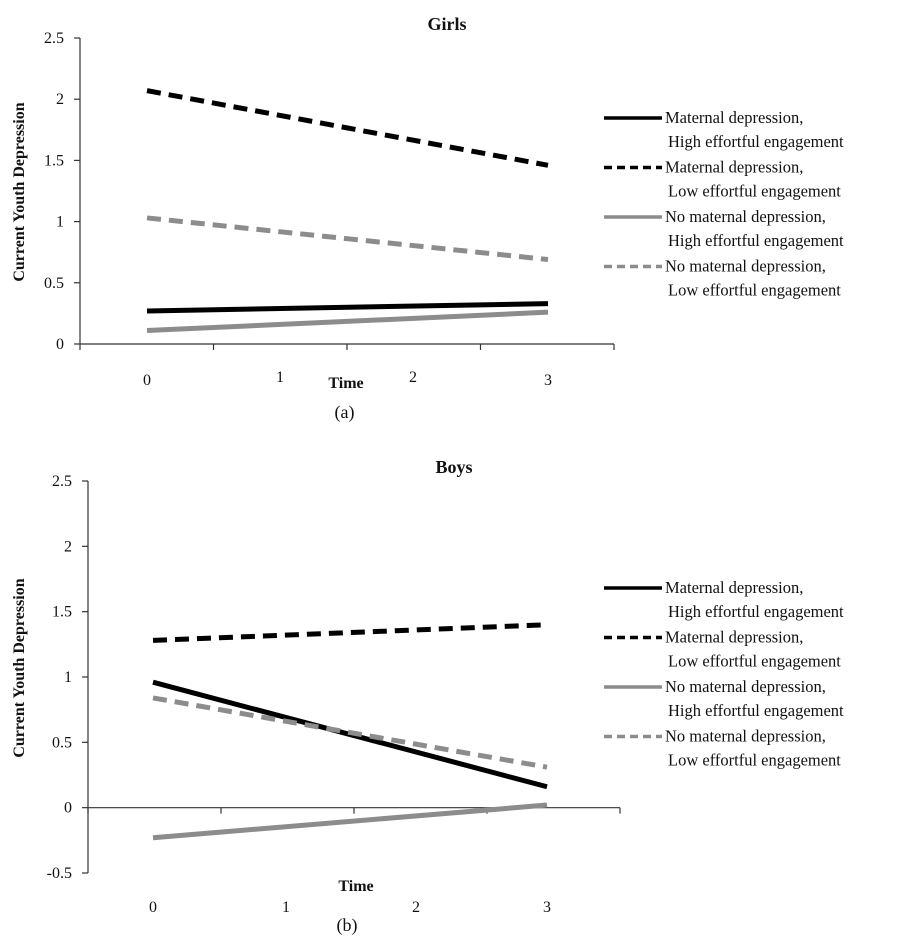 The width and height of the screenshot is (897, 946). Describe the element at coordinates (347, 925) in the screenshot. I see `figure-caption: (b)` at that location.